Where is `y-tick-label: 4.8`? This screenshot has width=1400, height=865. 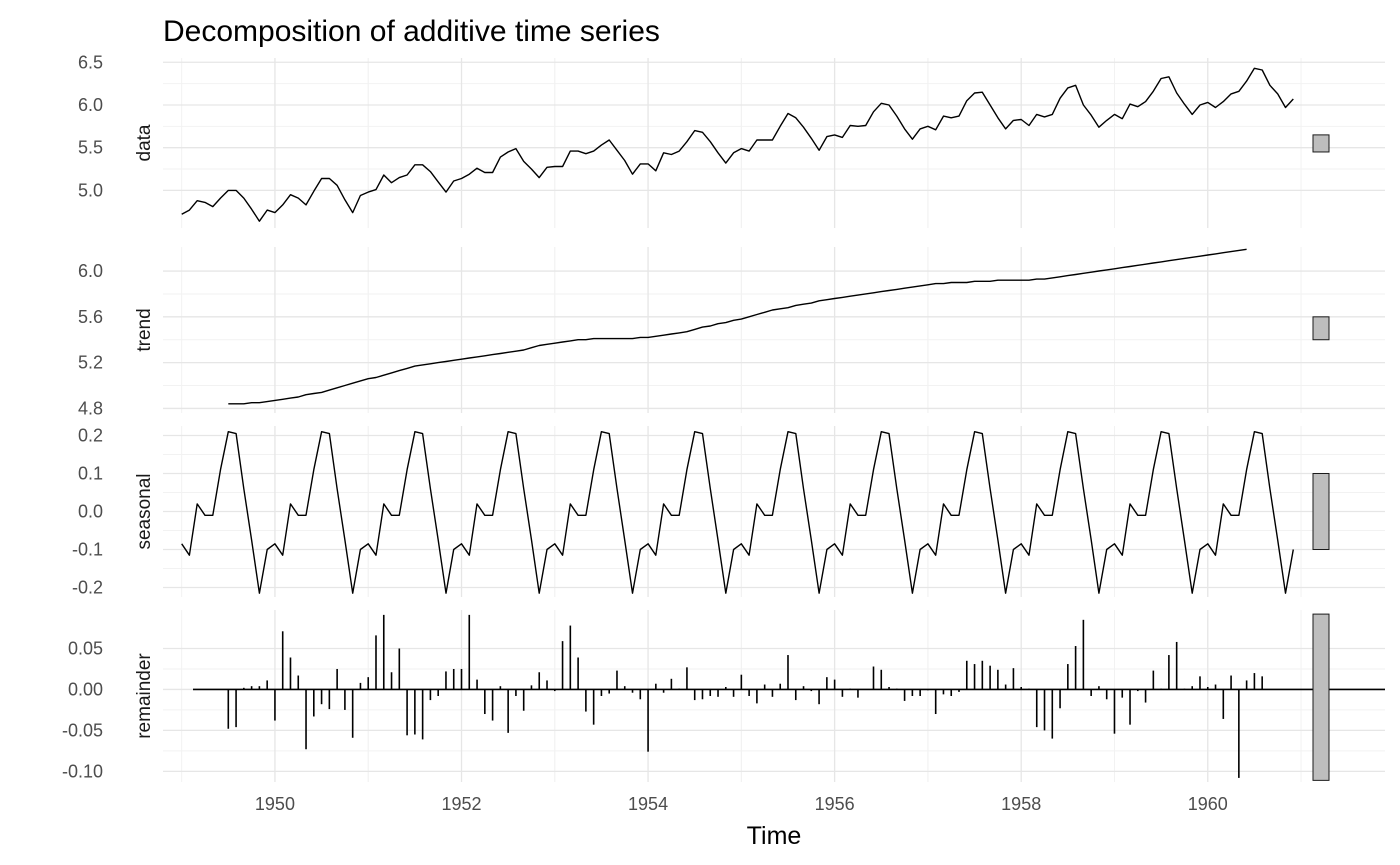
y-tick-label: 4.8 is located at coordinates (90, 408).